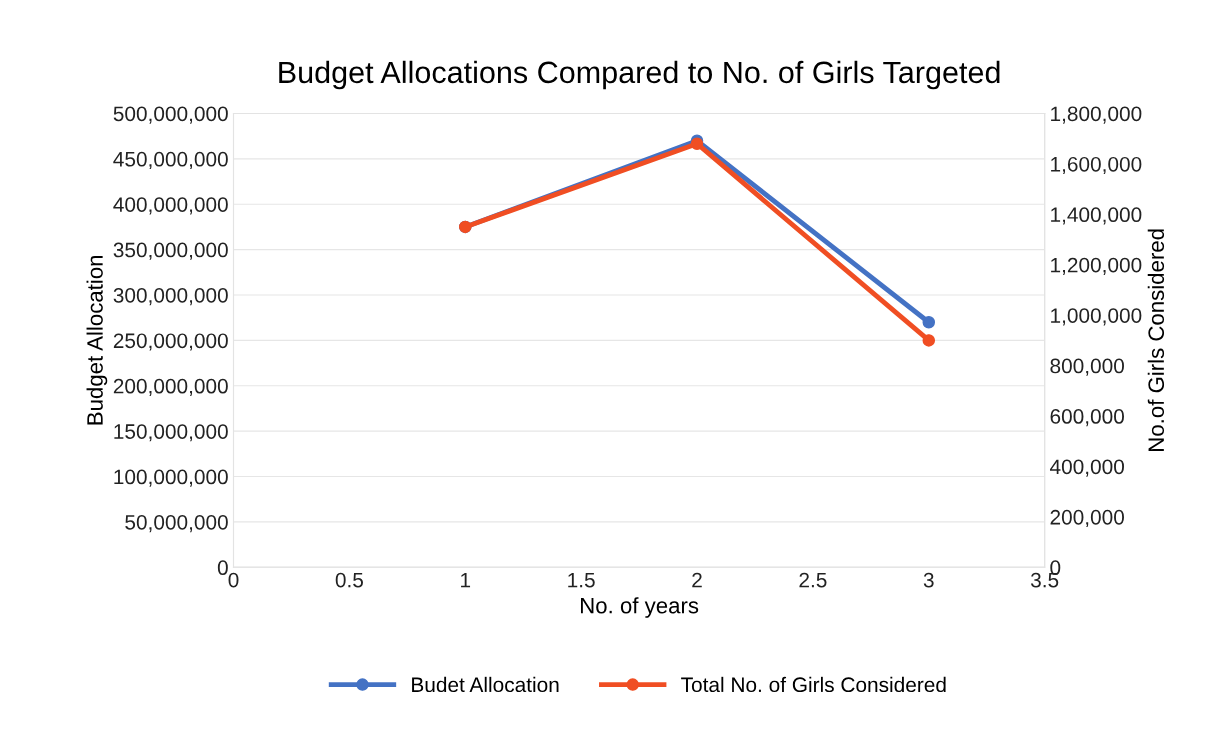 This screenshot has width=1229, height=732. I want to click on x-tick-label: 0.5, so click(349, 580).